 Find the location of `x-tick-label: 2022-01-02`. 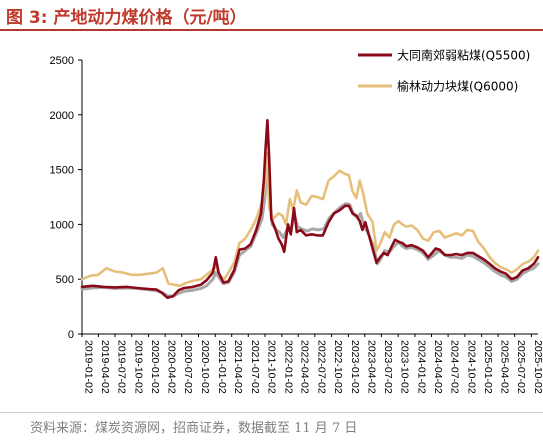

x-tick-label: 2022-01-02 is located at coordinates (288, 367).